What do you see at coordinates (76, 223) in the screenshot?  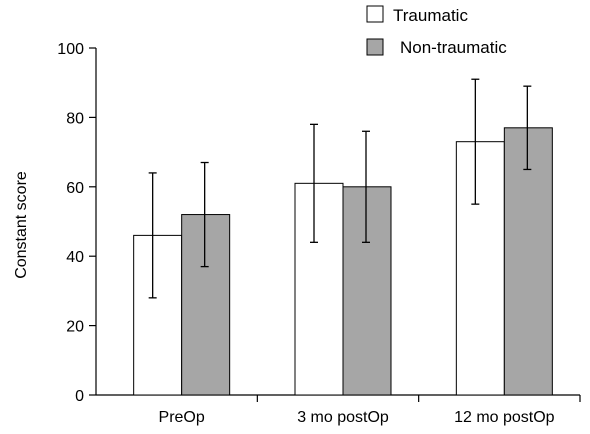 I see `y-ticks: 0 20 40 60 80 100` at bounding box center [76, 223].